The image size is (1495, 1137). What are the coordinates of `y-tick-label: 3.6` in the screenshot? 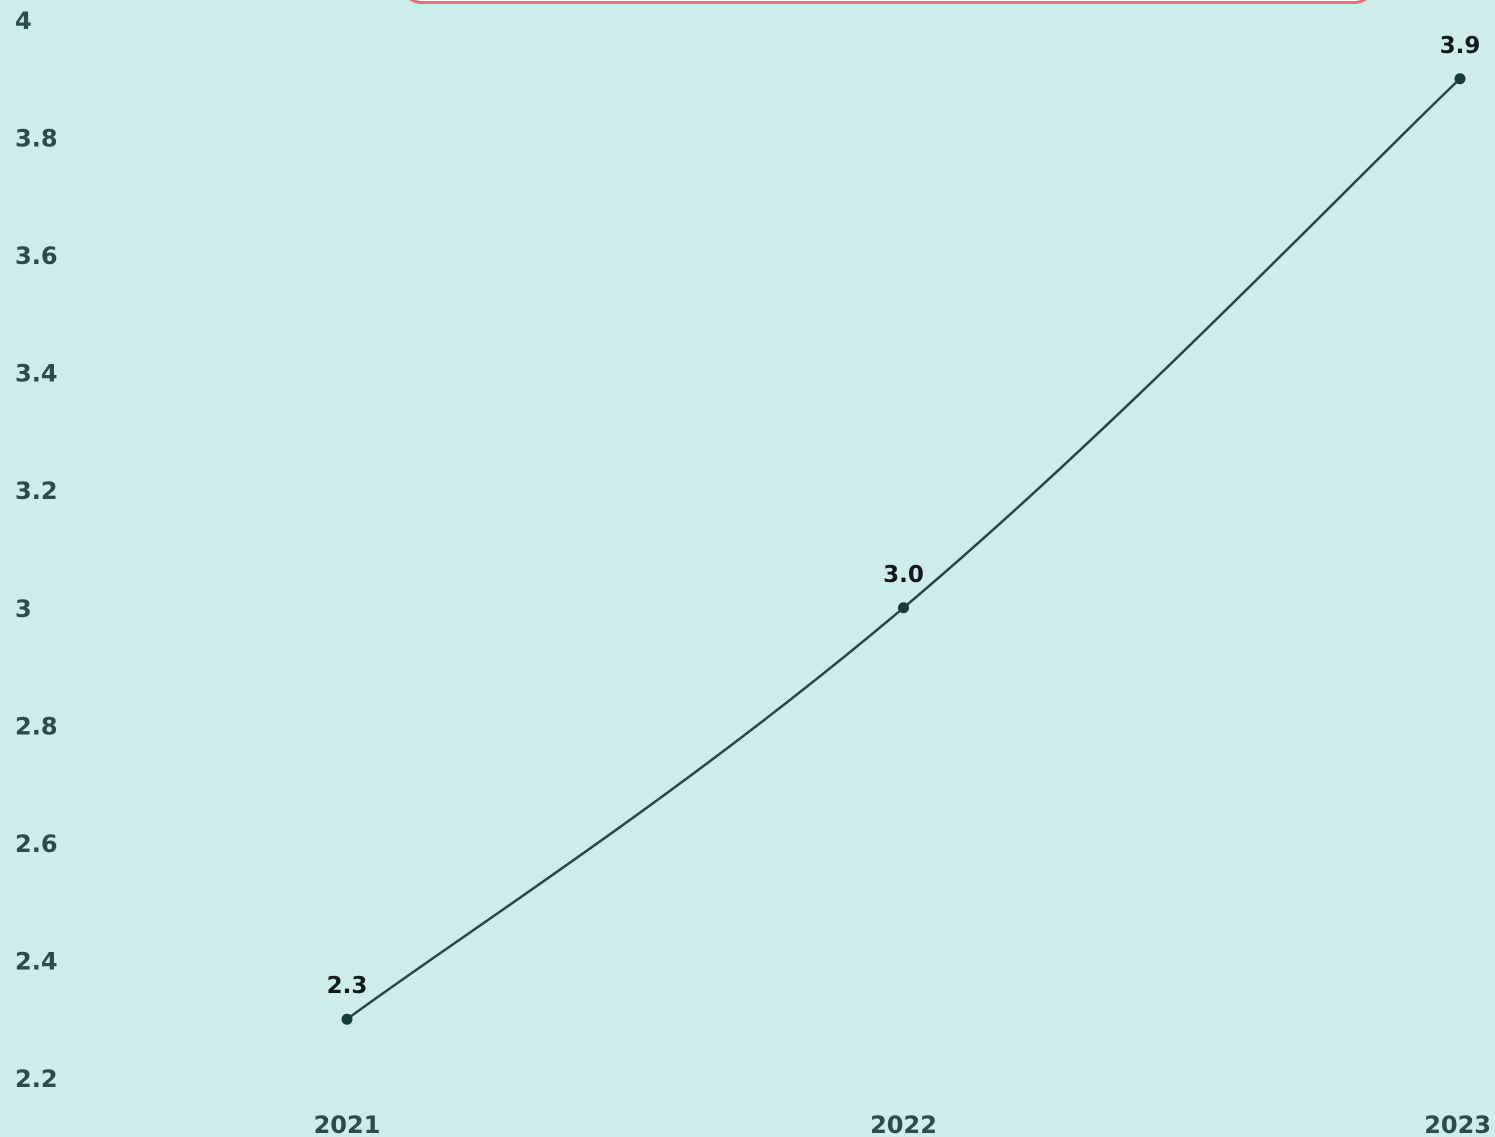 It's located at (36, 256).